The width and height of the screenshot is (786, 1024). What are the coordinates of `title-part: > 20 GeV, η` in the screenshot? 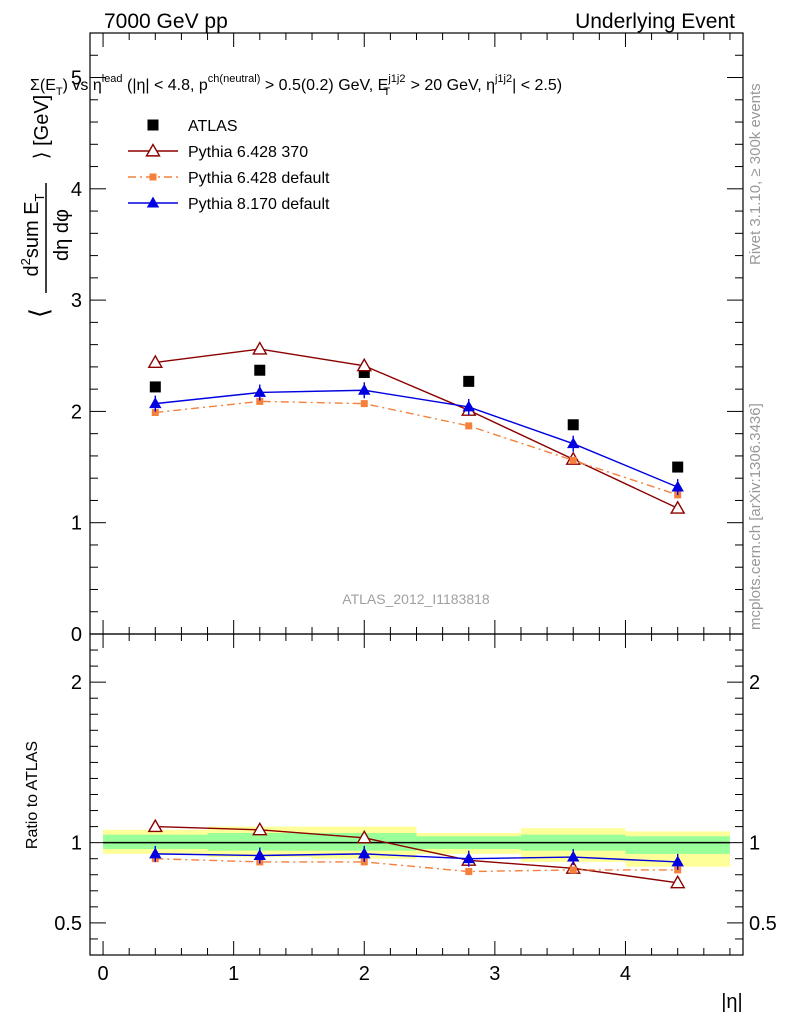 It's located at (450, 85).